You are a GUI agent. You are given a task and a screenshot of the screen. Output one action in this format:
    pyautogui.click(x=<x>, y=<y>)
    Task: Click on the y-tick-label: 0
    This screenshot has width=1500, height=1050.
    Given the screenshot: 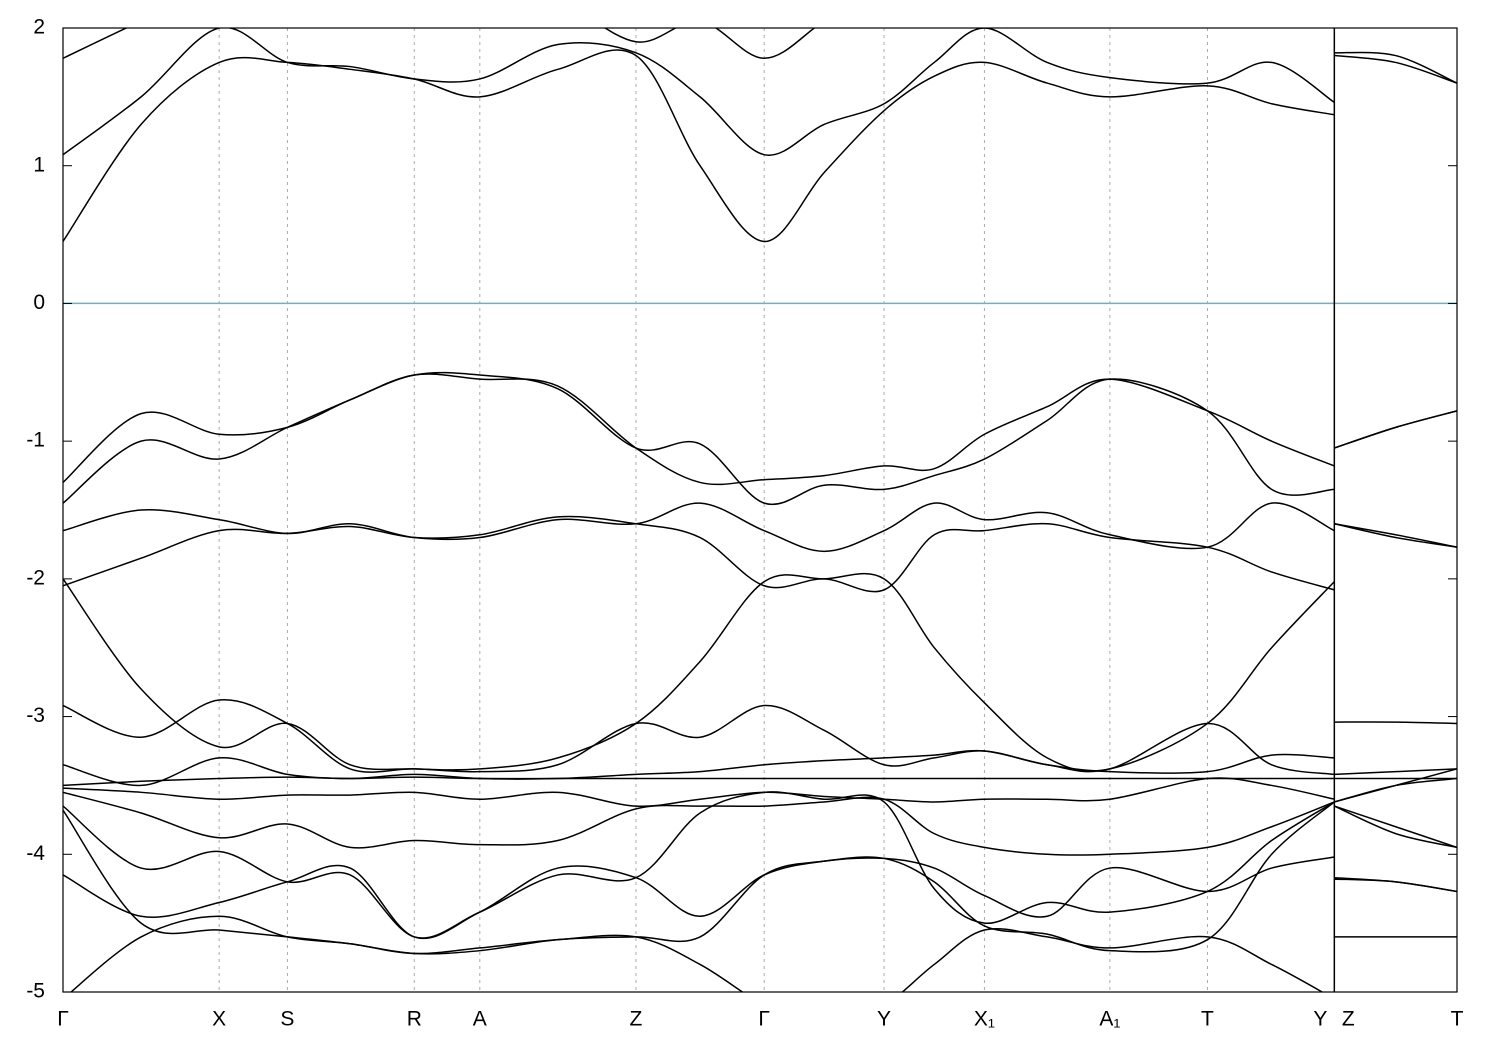 What is the action you would take?
    pyautogui.click(x=39, y=302)
    